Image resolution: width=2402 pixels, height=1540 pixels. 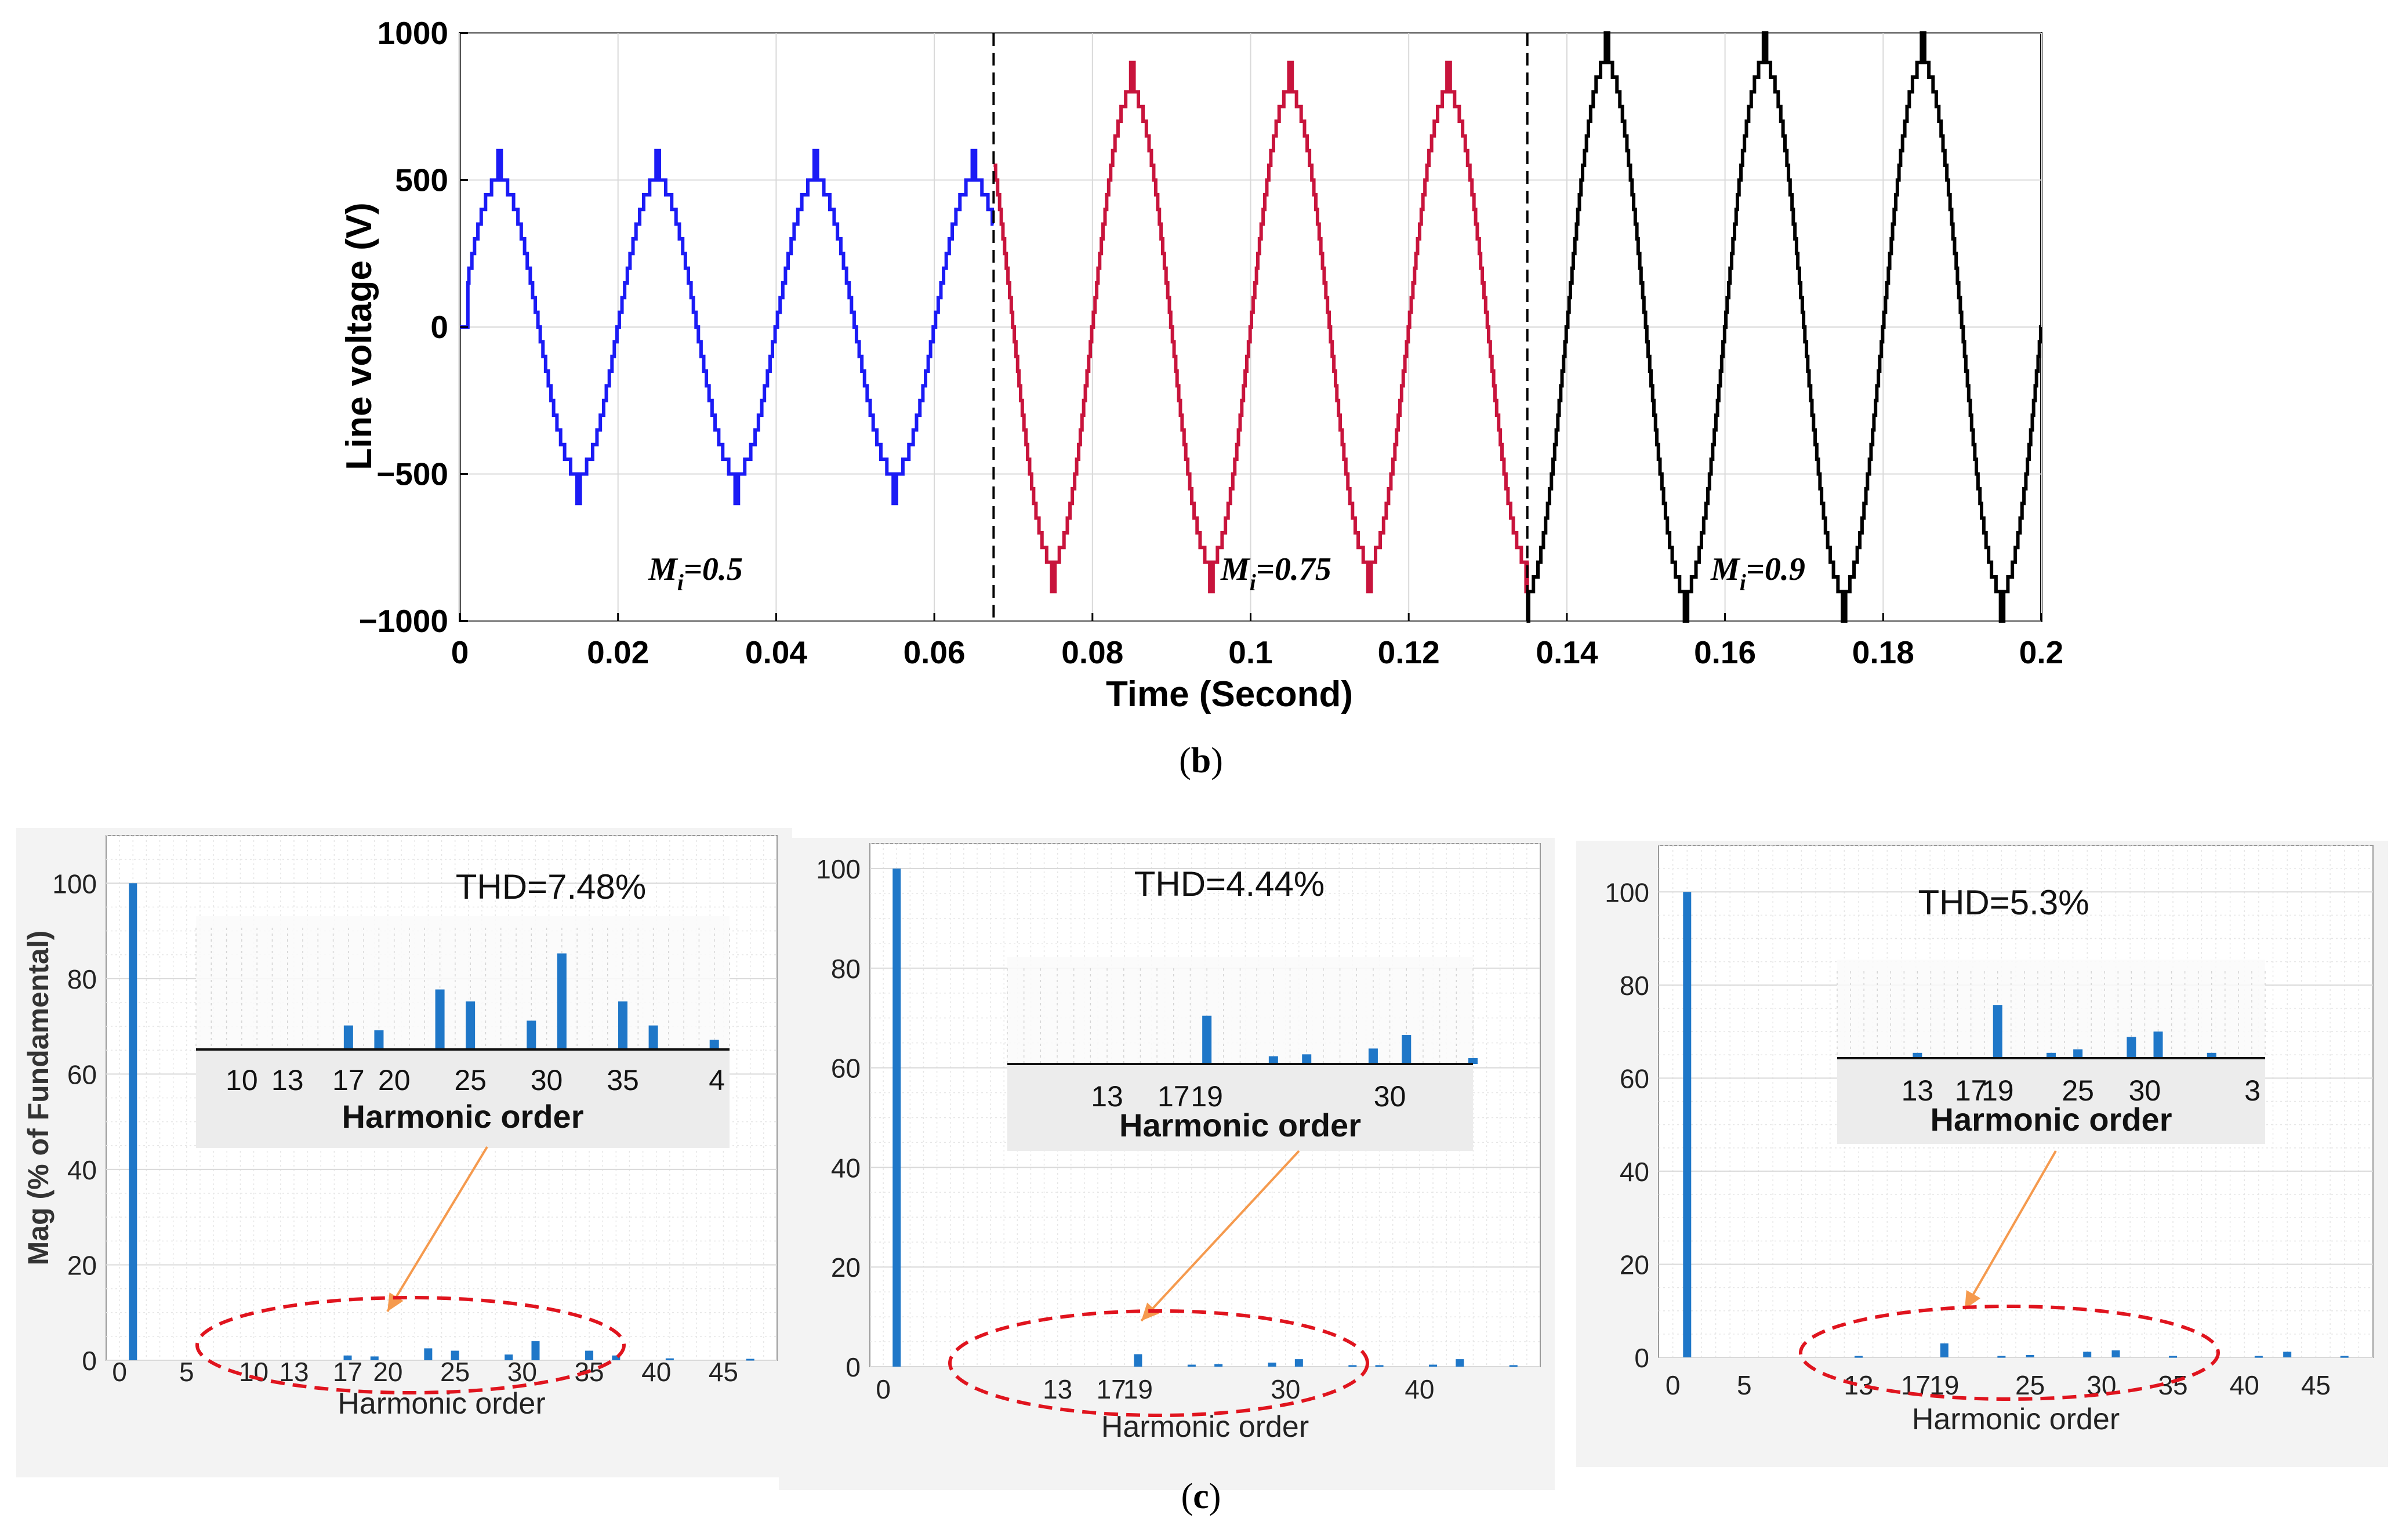 What do you see at coordinates (2051, 1009) in the screenshot?
I see `inset-plot-area` at bounding box center [2051, 1009].